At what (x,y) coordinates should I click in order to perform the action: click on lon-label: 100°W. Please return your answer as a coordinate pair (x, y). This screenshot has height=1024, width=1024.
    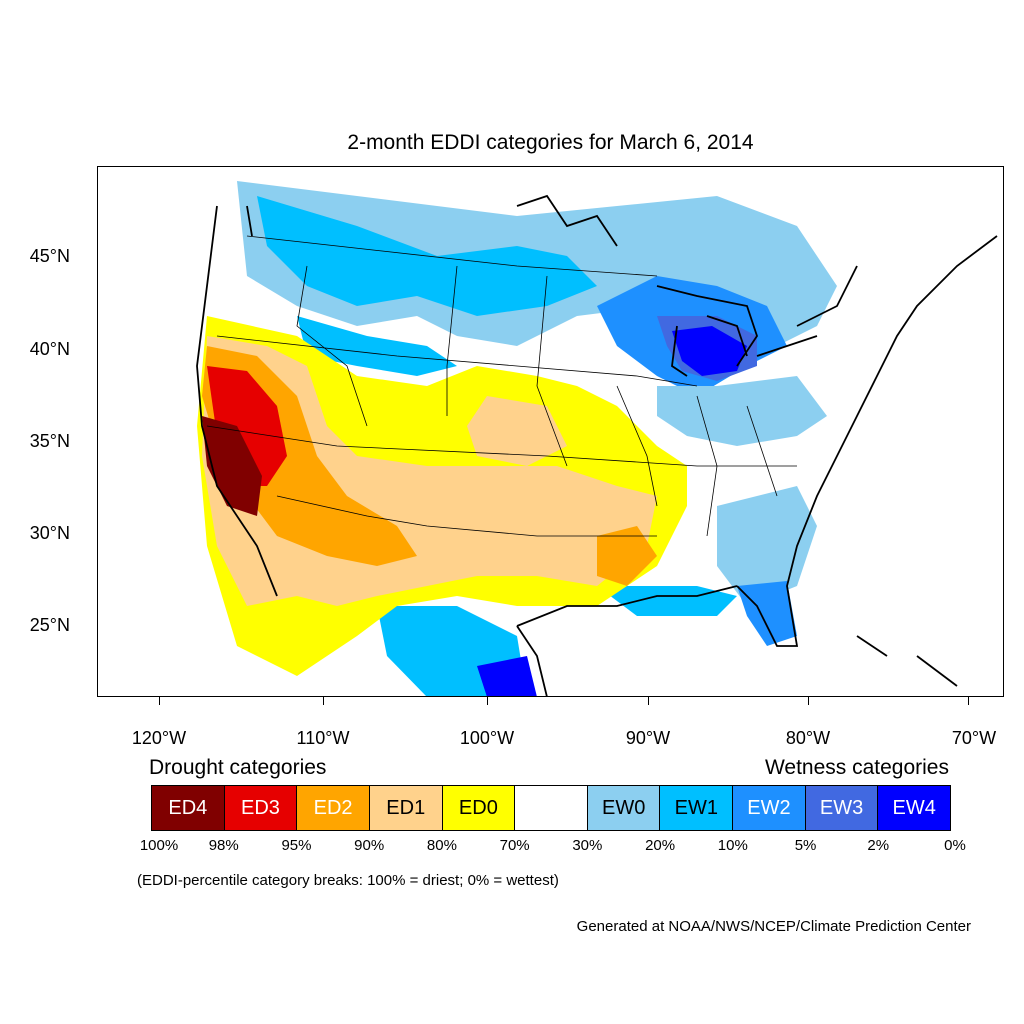
    Looking at the image, I should click on (487, 738).